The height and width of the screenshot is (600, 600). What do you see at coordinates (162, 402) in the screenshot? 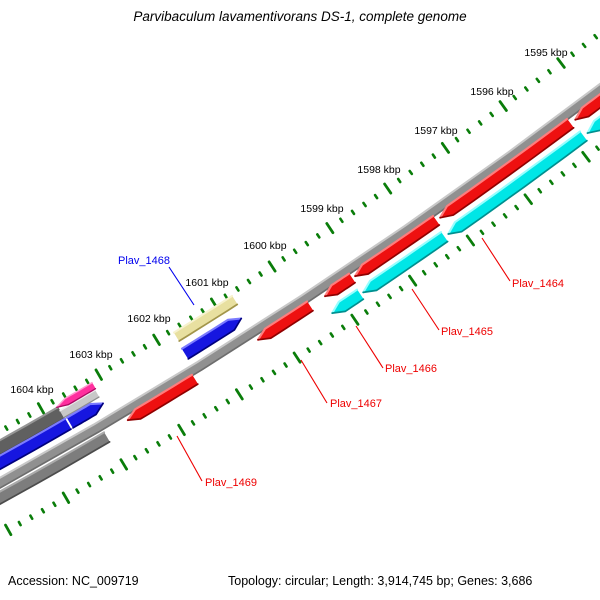
I see `gene-arrow-plav_1469-shadow` at bounding box center [162, 402].